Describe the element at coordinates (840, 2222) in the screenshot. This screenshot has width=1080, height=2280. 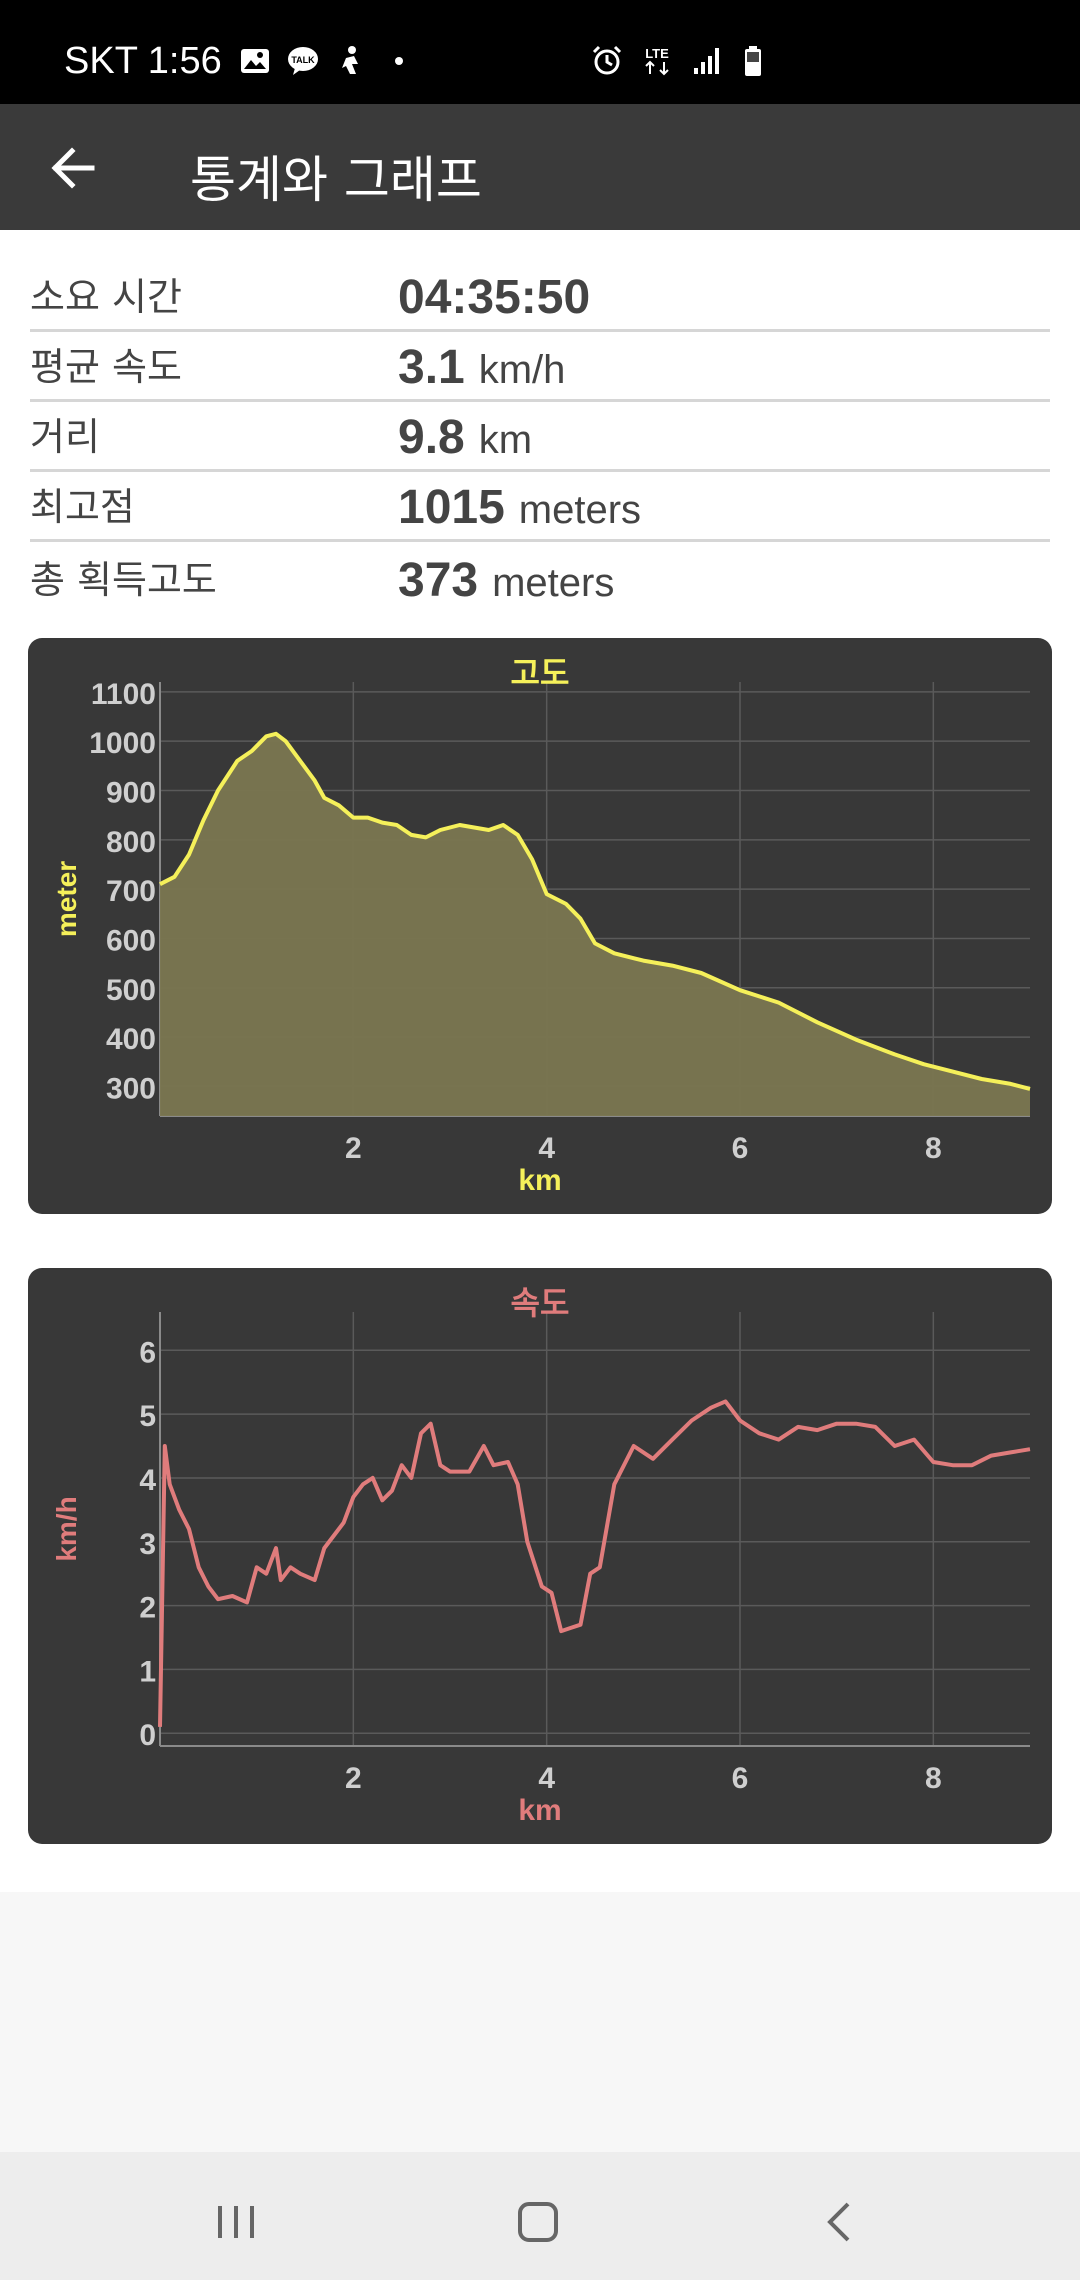
I see `nav-back-icon` at that location.